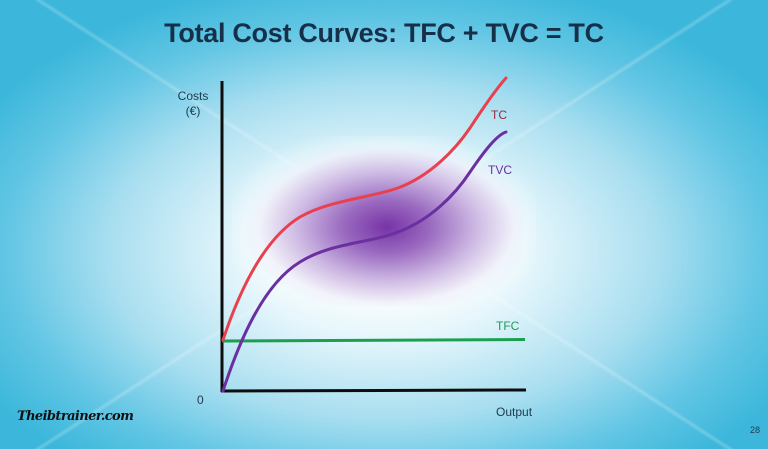 The height and width of the screenshot is (449, 768). Describe the element at coordinates (75, 416) in the screenshot. I see `theibtrainer-logo: Theibtrainer.com` at that location.